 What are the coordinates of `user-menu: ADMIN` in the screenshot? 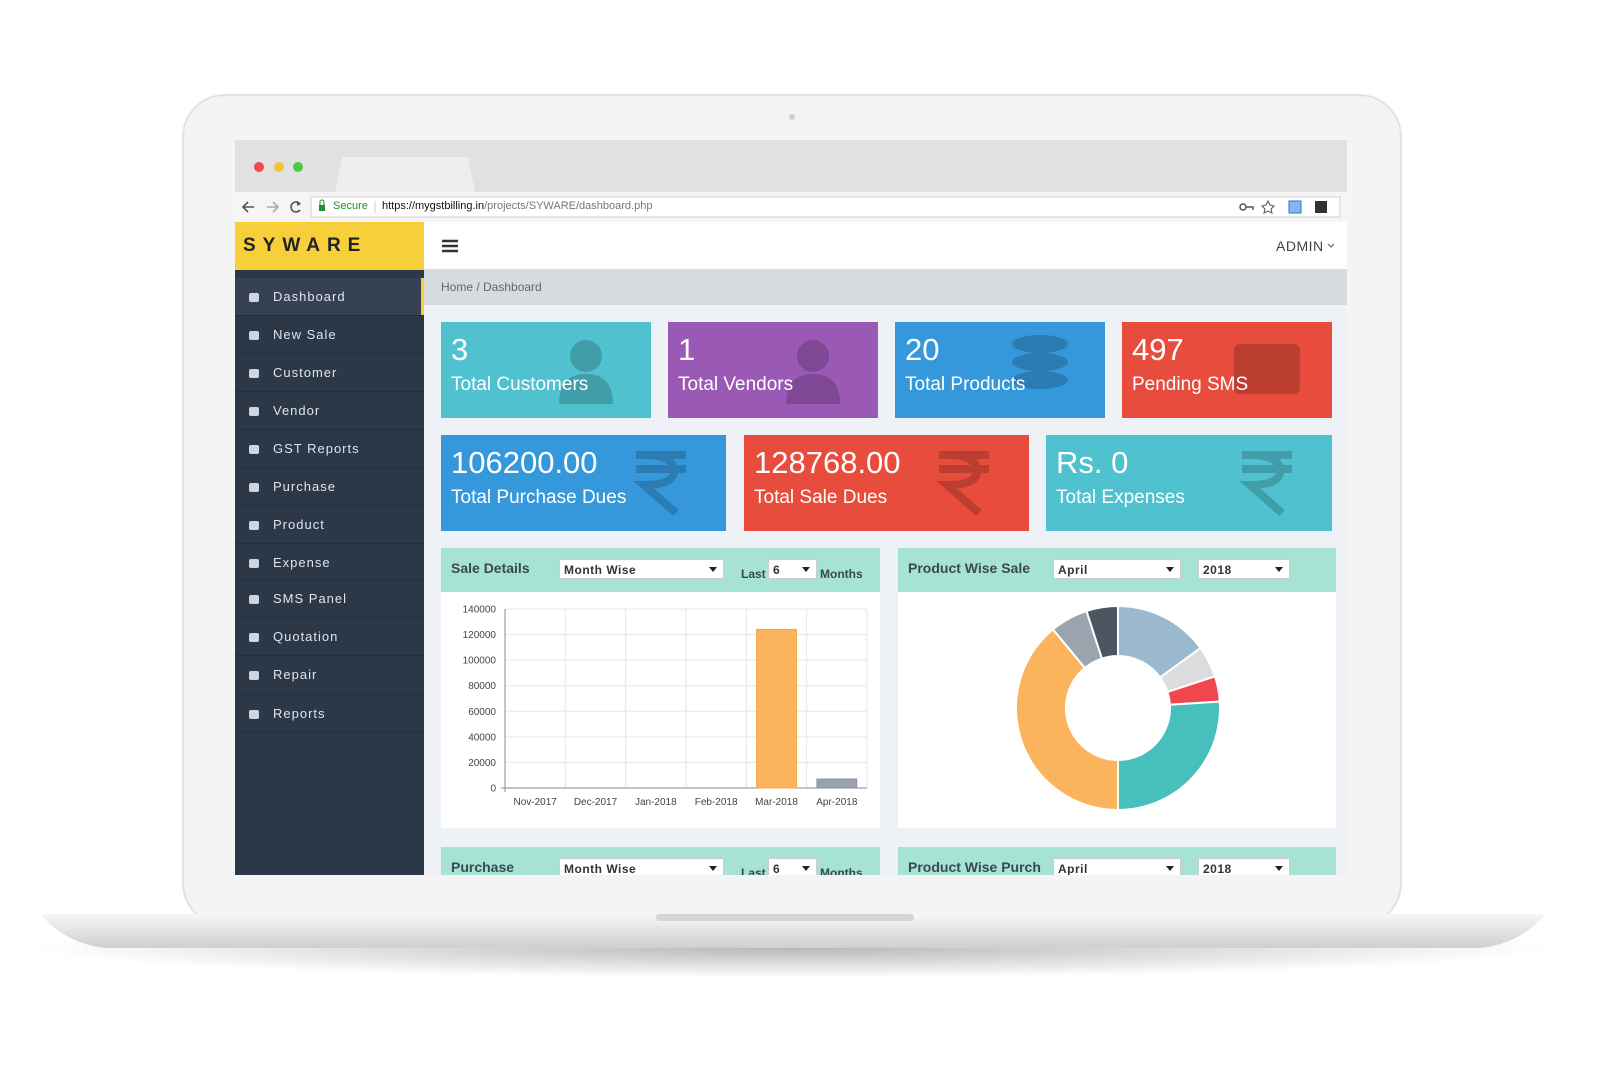 It's located at (1300, 246).